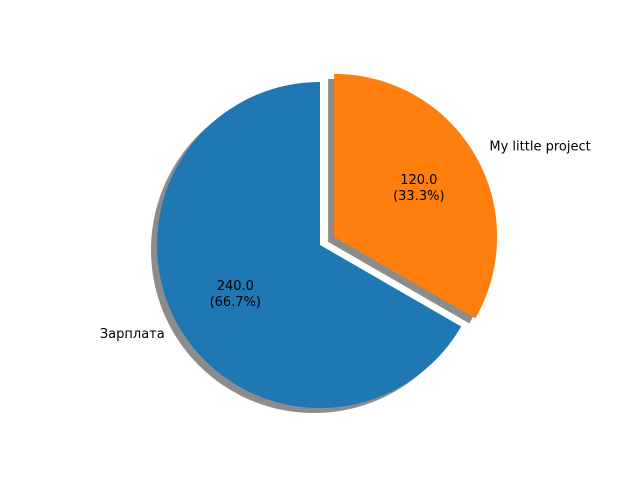 The height and width of the screenshot is (480, 640). What do you see at coordinates (235, 285) in the screenshot?
I see `value-text-slice-1: 240.0` at bounding box center [235, 285].